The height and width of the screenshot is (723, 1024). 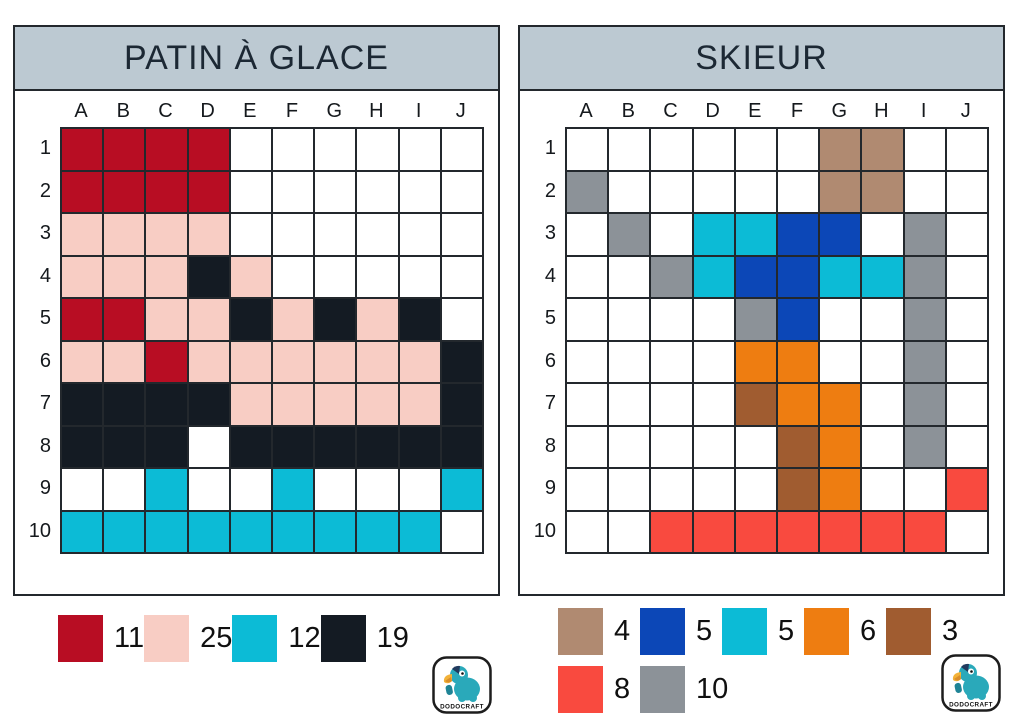 I want to click on legend-item: 19, so click(x=364, y=638).